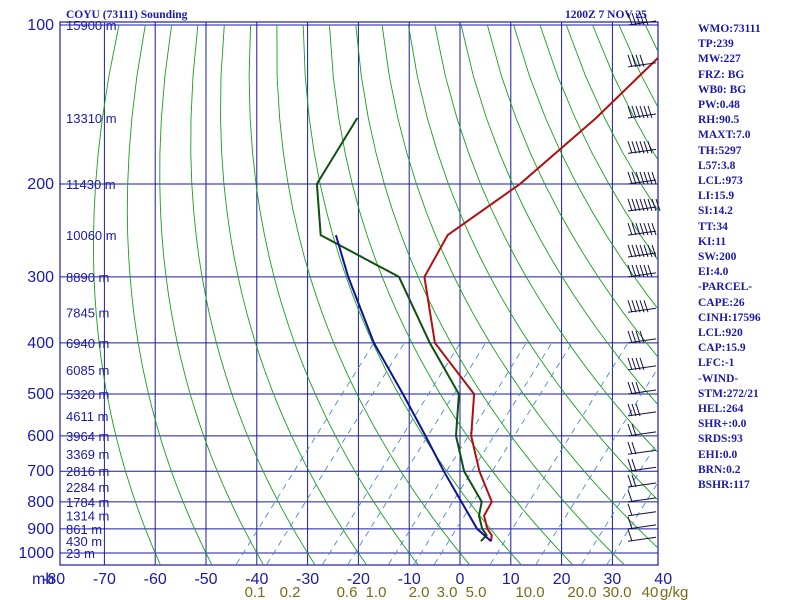 The height and width of the screenshot is (600, 800). I want to click on pressure-label: 800, so click(40, 502).